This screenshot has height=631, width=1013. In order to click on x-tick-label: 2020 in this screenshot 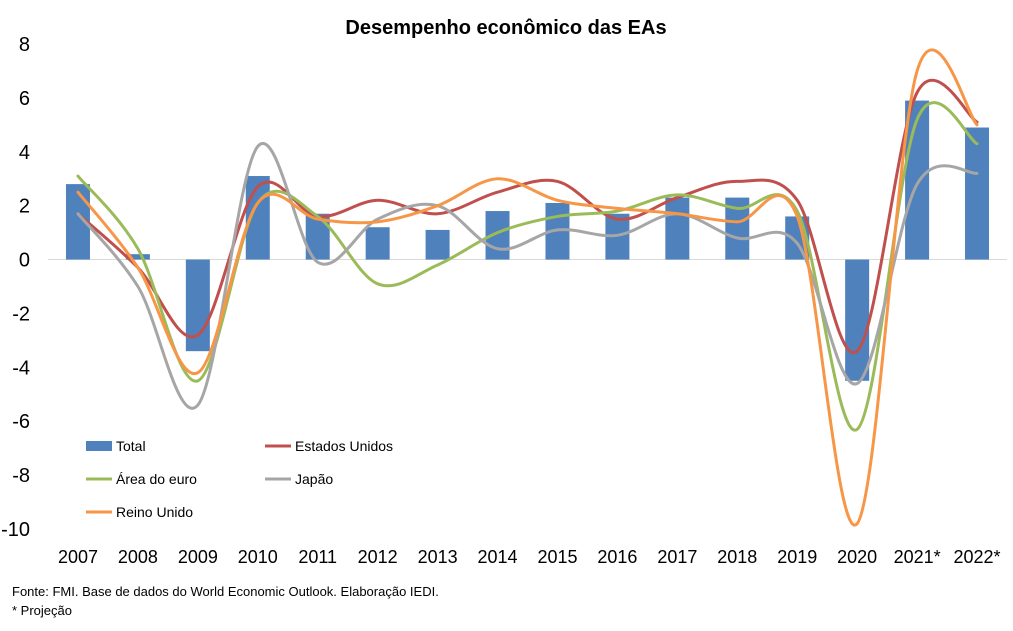, I will do `click(857, 557)`.